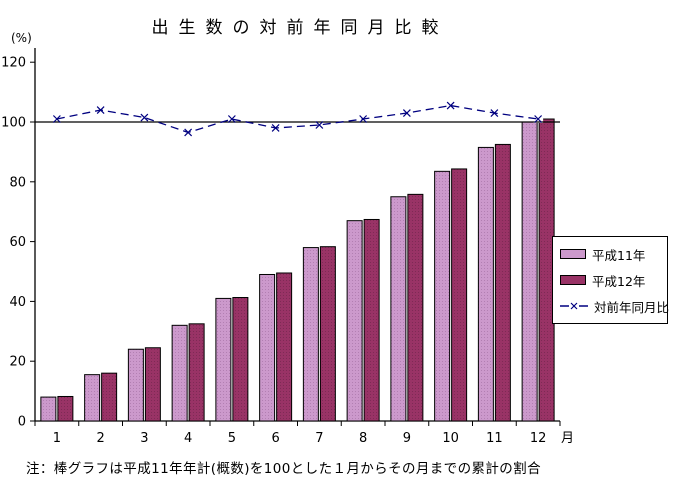  Describe the element at coordinates (275, 128) in the screenshot. I see `x-marker-m6` at that location.